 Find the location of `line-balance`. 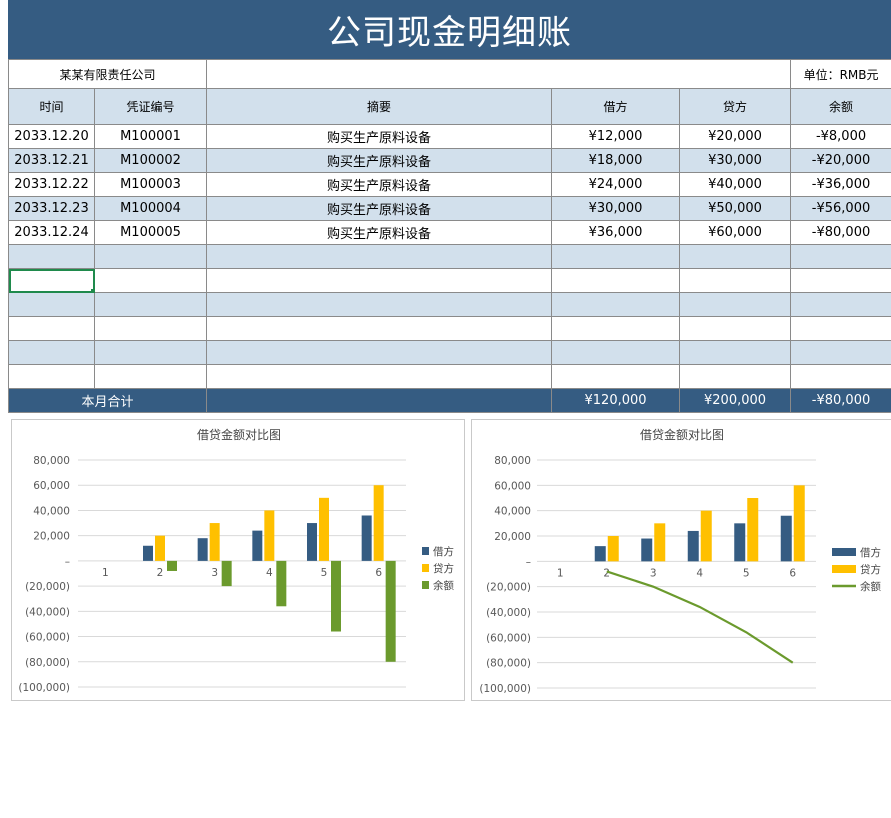

line-balance is located at coordinates (700, 617).